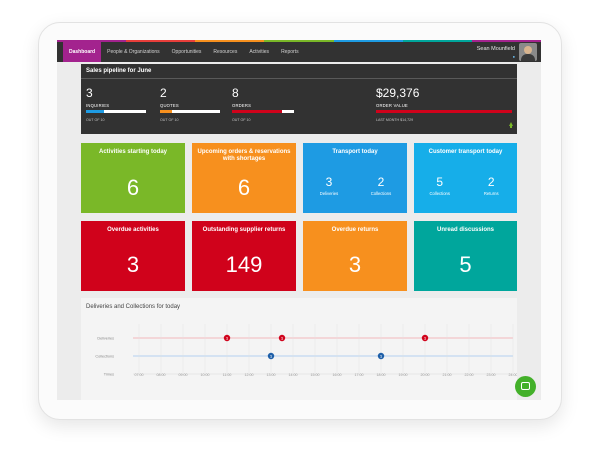 Image resolution: width=600 pixels, height=450 pixels. I want to click on nav-resources: Resources, so click(225, 52).